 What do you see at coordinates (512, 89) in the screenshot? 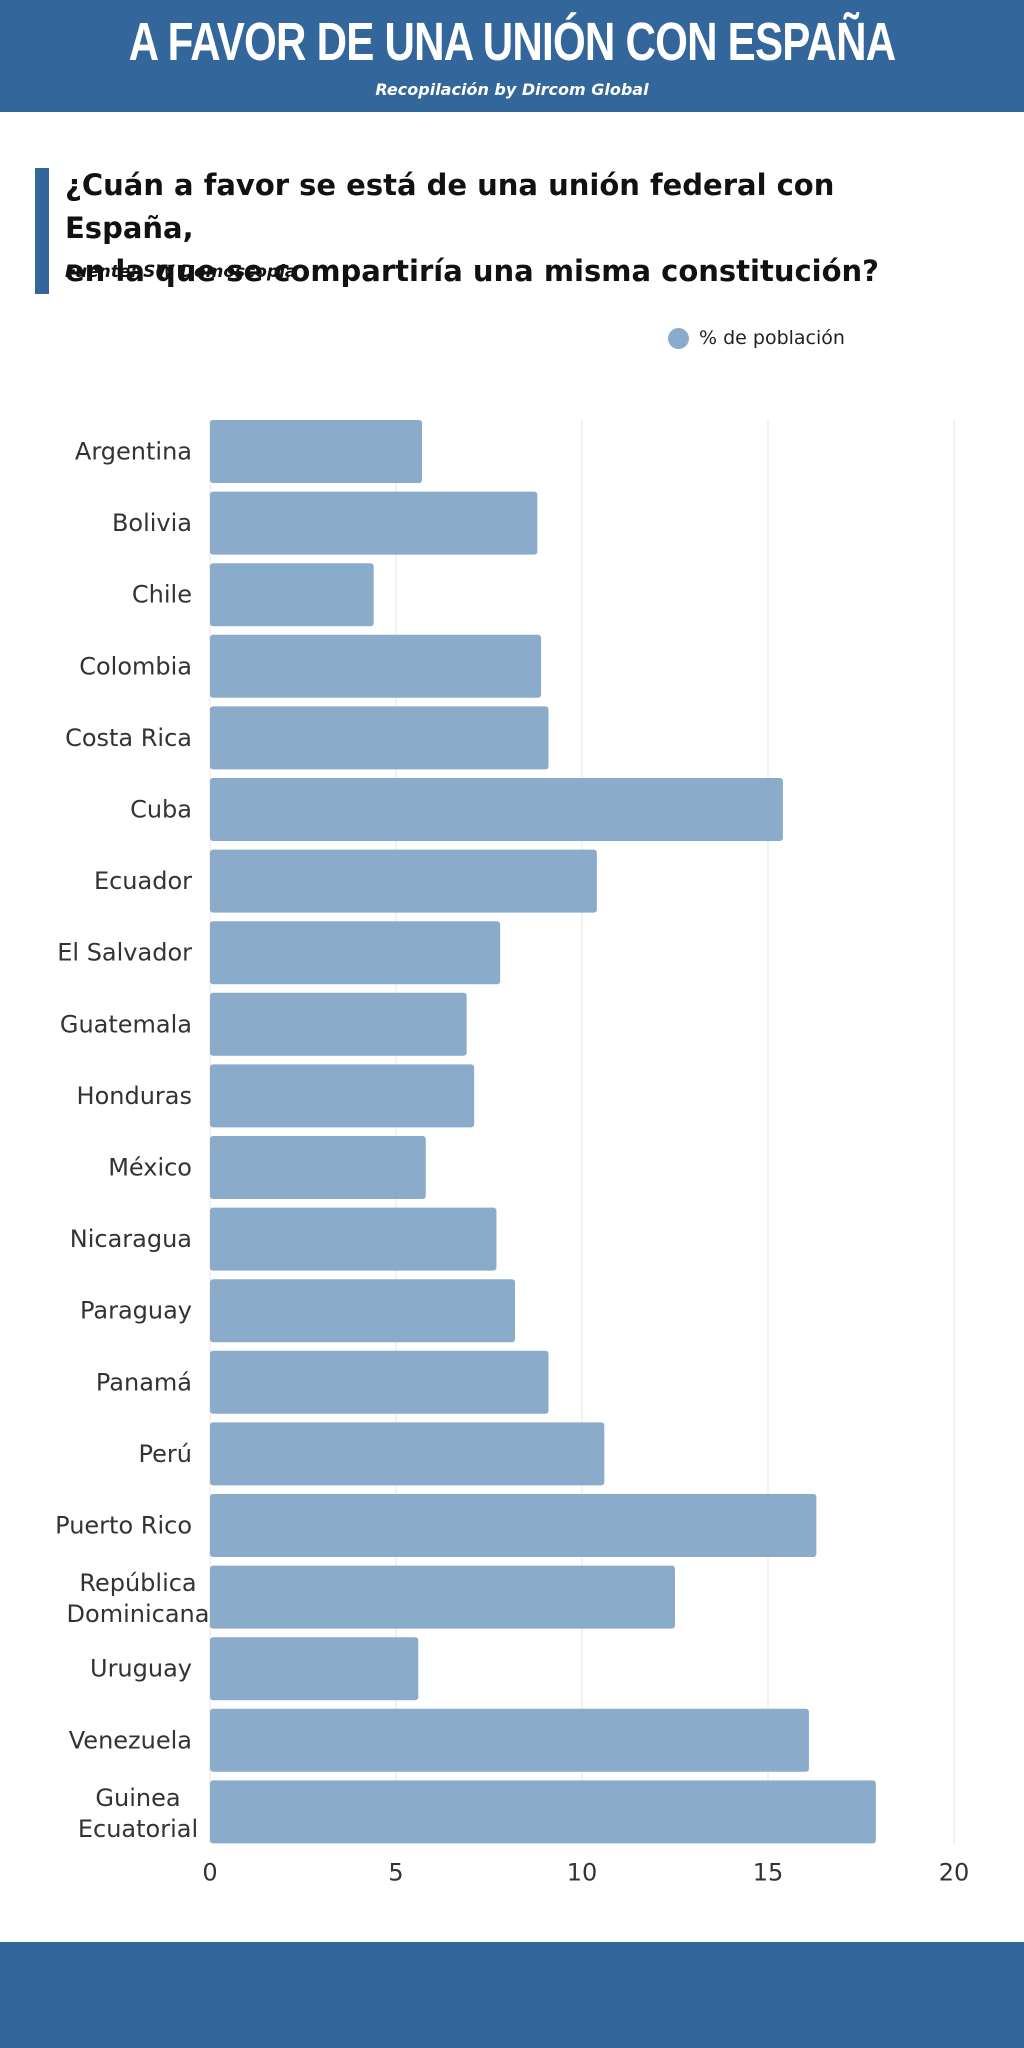
I see `header-subtitle: Recopilación by Dircom Global` at bounding box center [512, 89].